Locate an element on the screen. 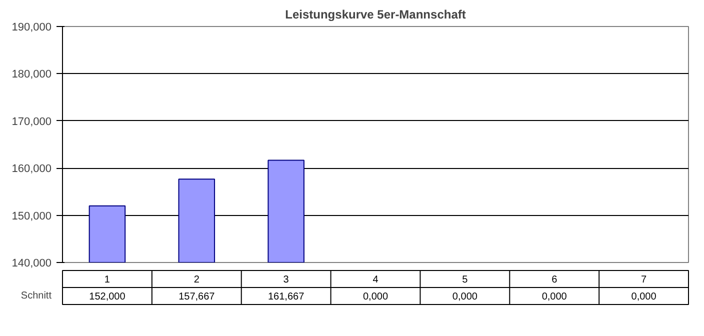 Image resolution: width=704 pixels, height=336 pixels. chart-title: Leistungskurve 5er-Mannschaft is located at coordinates (375, 15).